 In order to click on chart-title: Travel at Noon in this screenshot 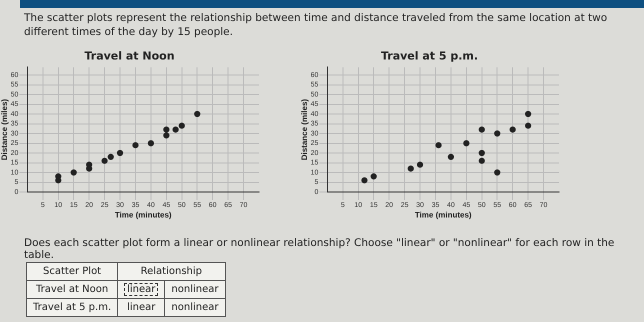, I will do `click(129, 55)`.